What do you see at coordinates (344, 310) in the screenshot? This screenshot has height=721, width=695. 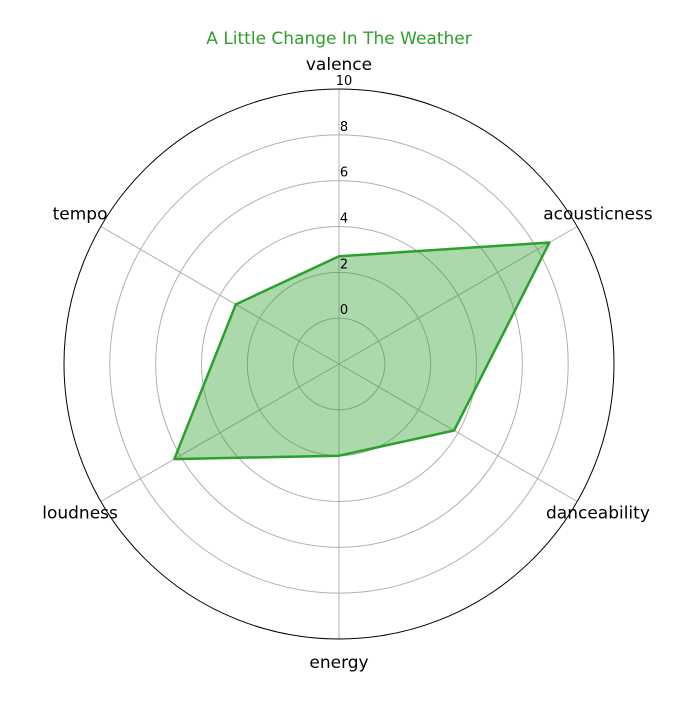 I see `rtick-label-0: 0` at bounding box center [344, 310].